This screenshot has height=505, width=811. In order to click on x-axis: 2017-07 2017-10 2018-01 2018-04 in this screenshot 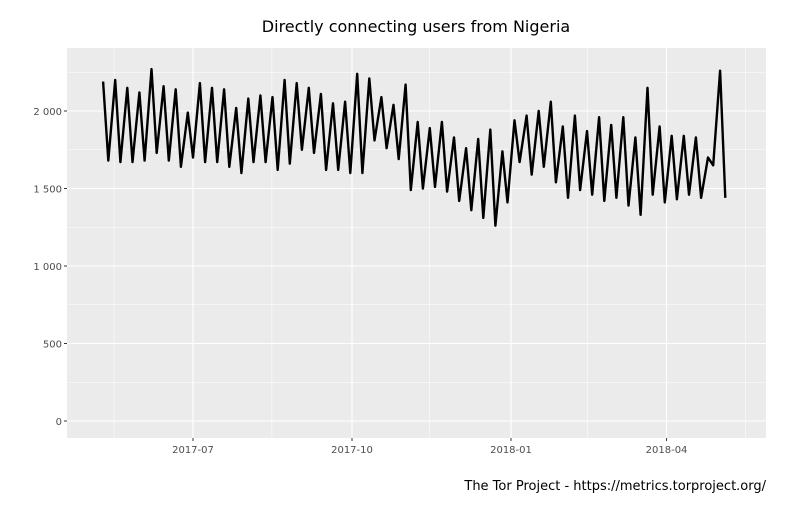, I will do `click(429, 447)`.